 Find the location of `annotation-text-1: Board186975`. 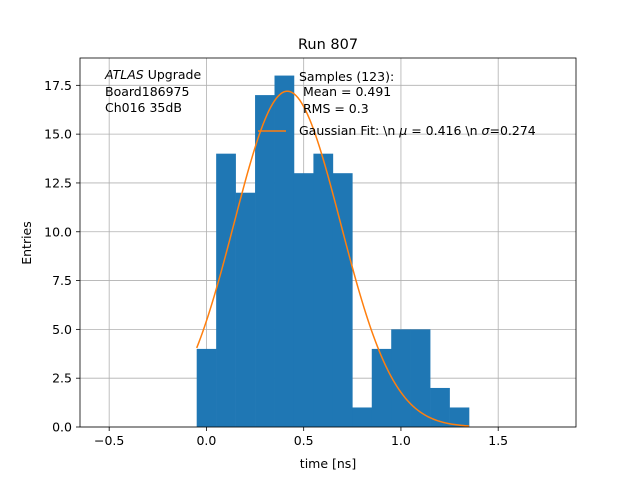

annotation-text-1: Board186975 is located at coordinates (147, 91).